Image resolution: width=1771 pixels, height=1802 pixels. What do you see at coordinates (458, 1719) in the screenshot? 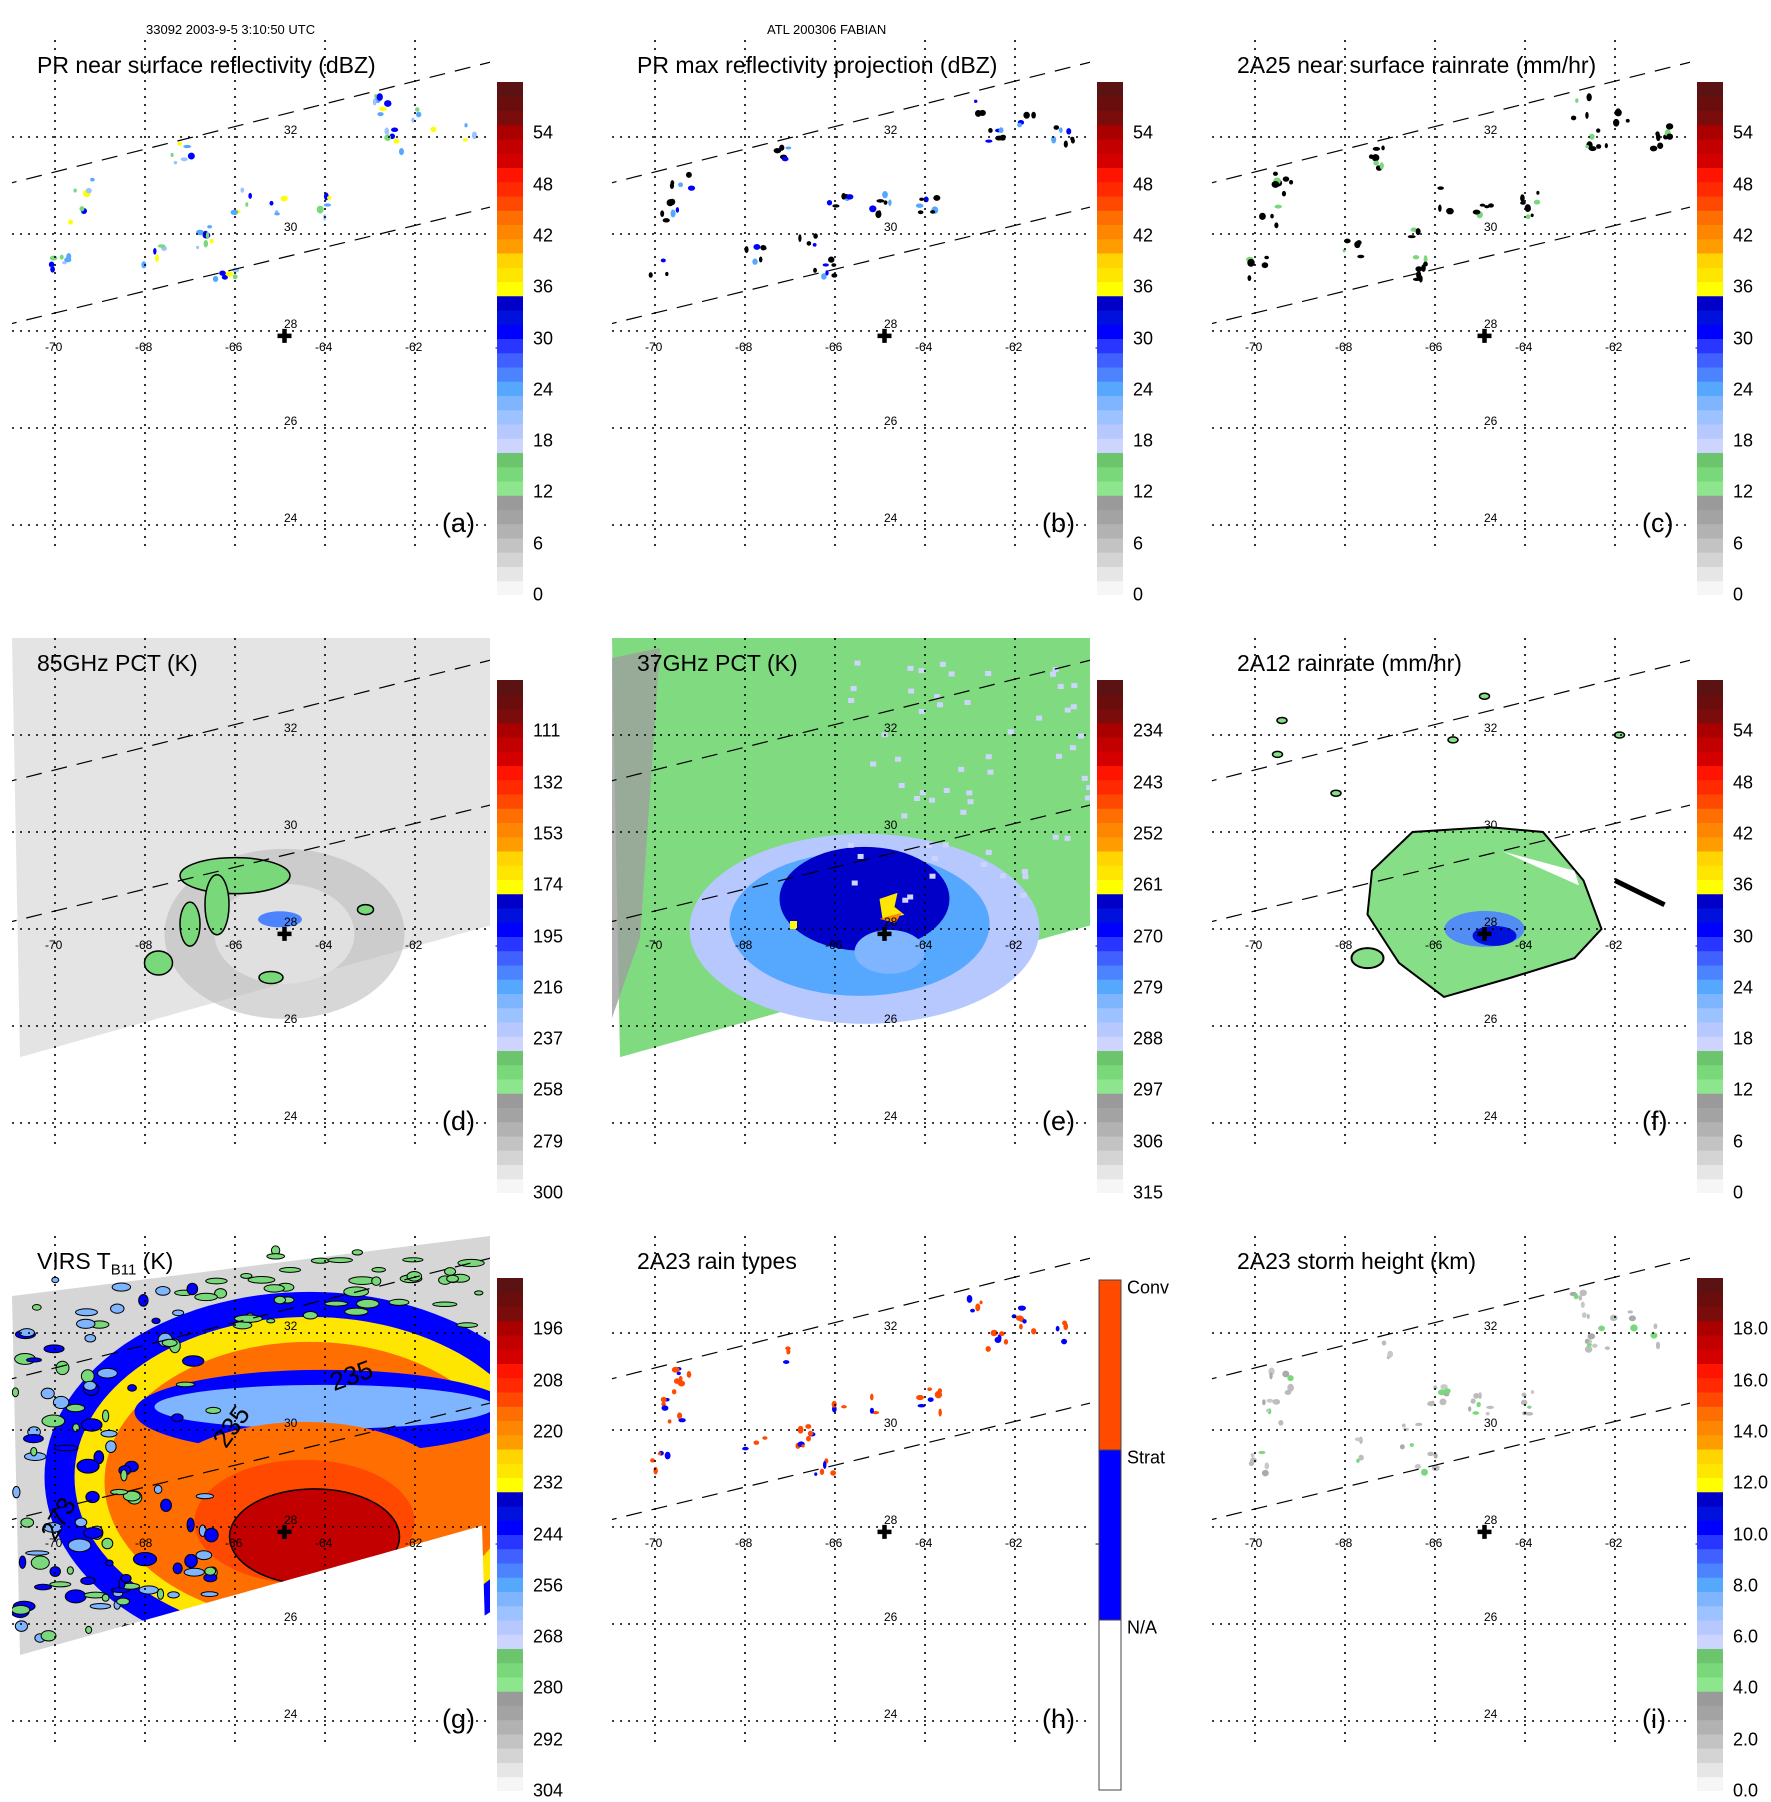
I see `panel-label: (g)` at bounding box center [458, 1719].